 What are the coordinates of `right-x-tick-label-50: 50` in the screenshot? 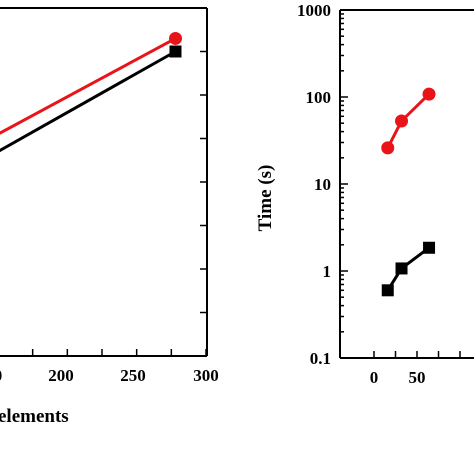 It's located at (417, 377).